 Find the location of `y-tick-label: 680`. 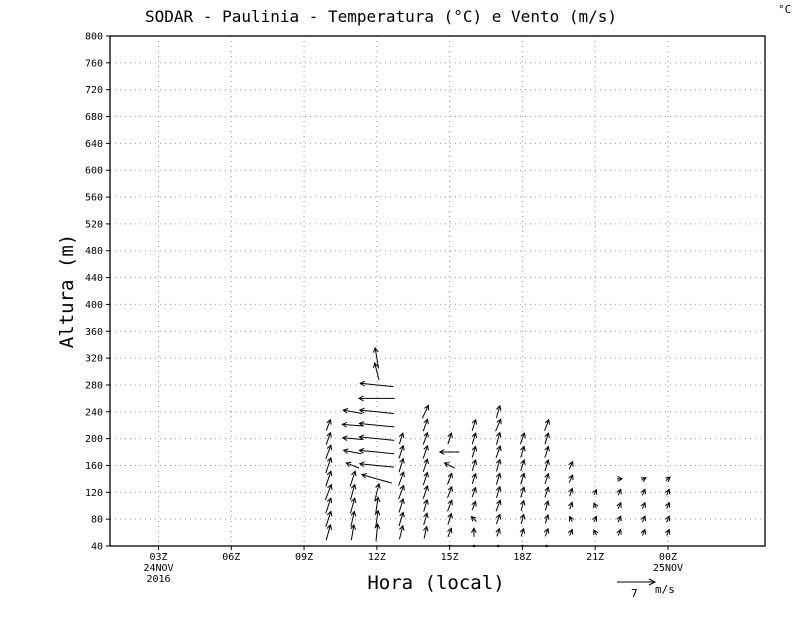

y-tick-label: 680 is located at coordinates (94, 117).